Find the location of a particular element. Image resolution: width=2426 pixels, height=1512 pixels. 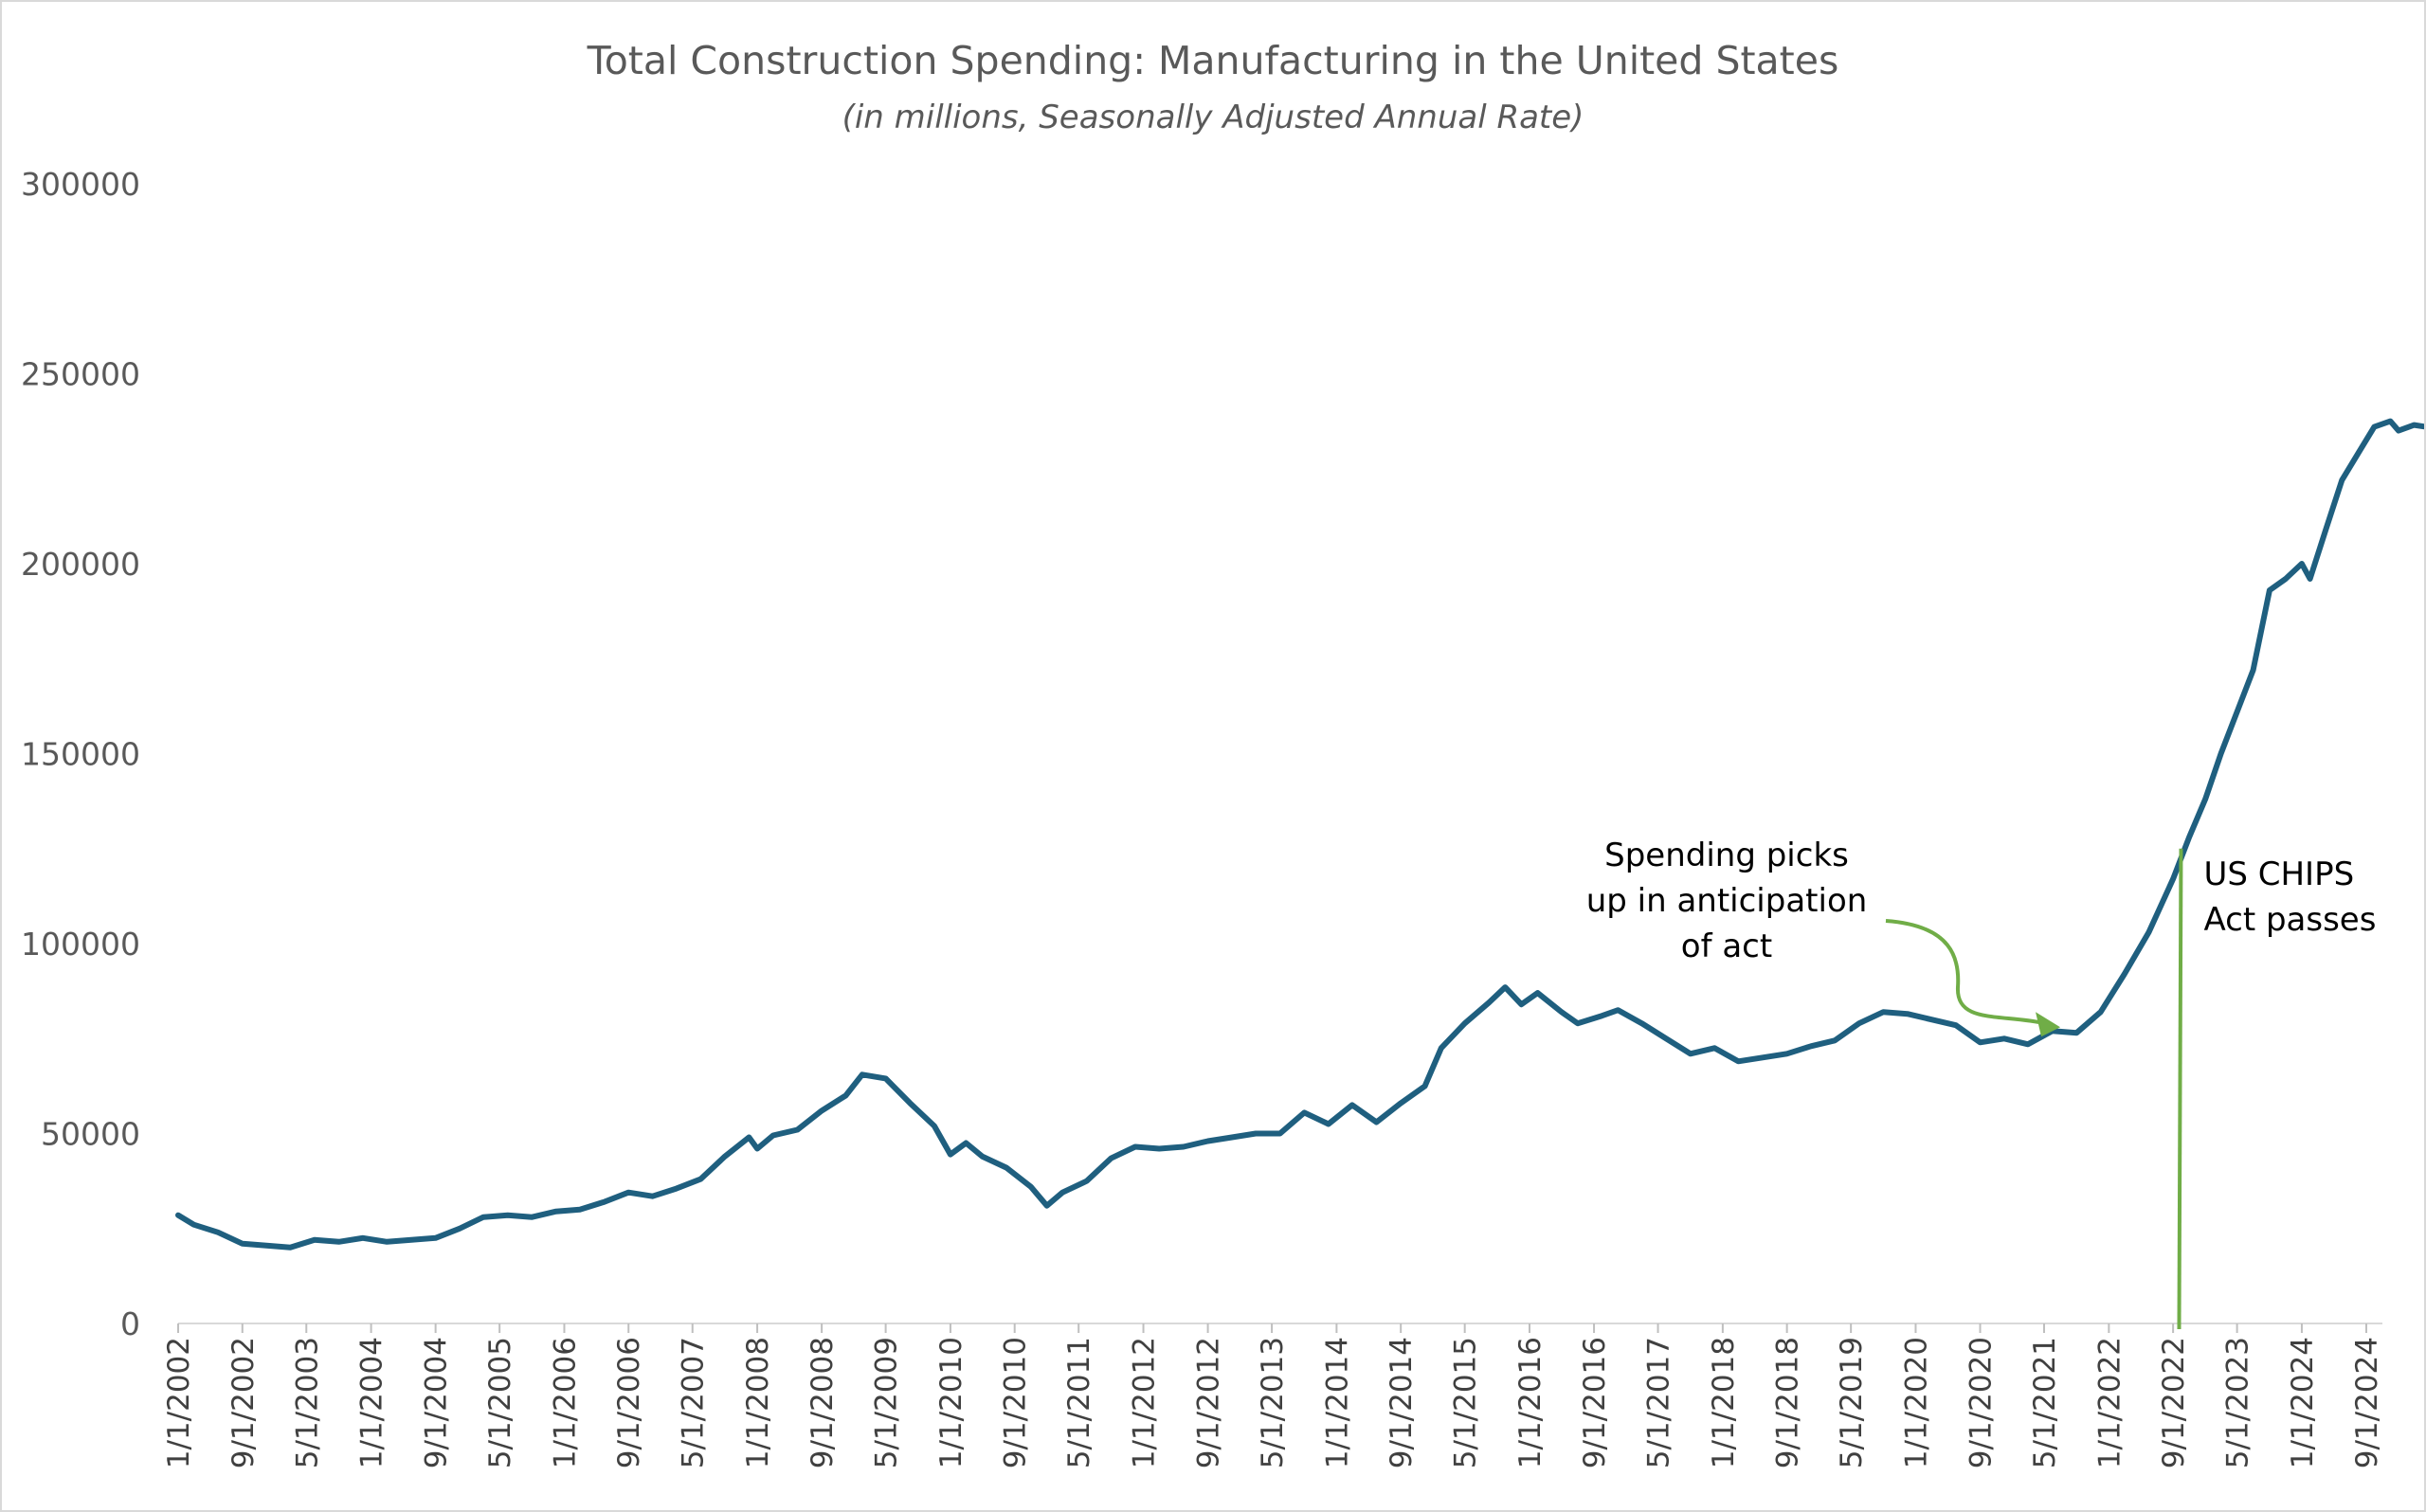

x-tick-label: 5/1/2011 is located at coordinates (1079, 1402).